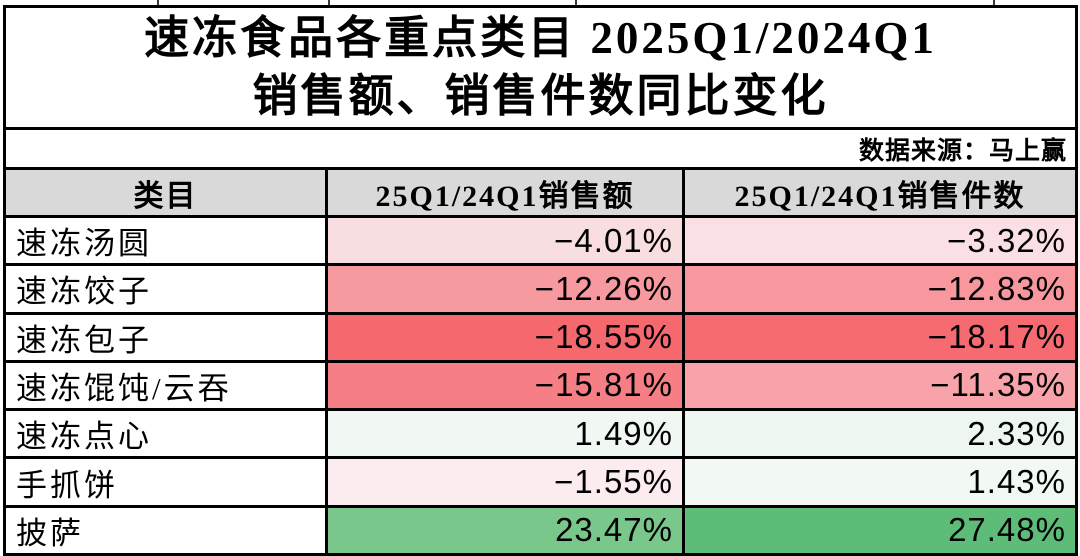 Image resolution: width=1080 pixels, height=556 pixels. I want to click on units-cell: −18.17%, so click(878, 337).